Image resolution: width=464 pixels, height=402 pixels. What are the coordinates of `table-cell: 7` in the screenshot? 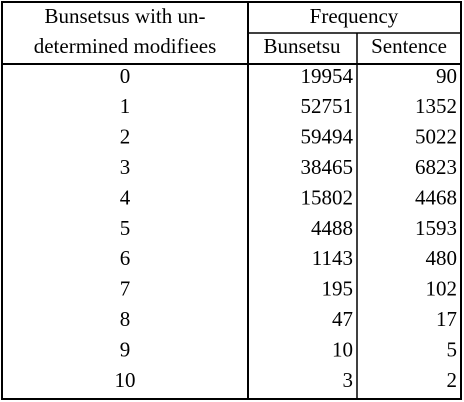 It's located at (125, 289).